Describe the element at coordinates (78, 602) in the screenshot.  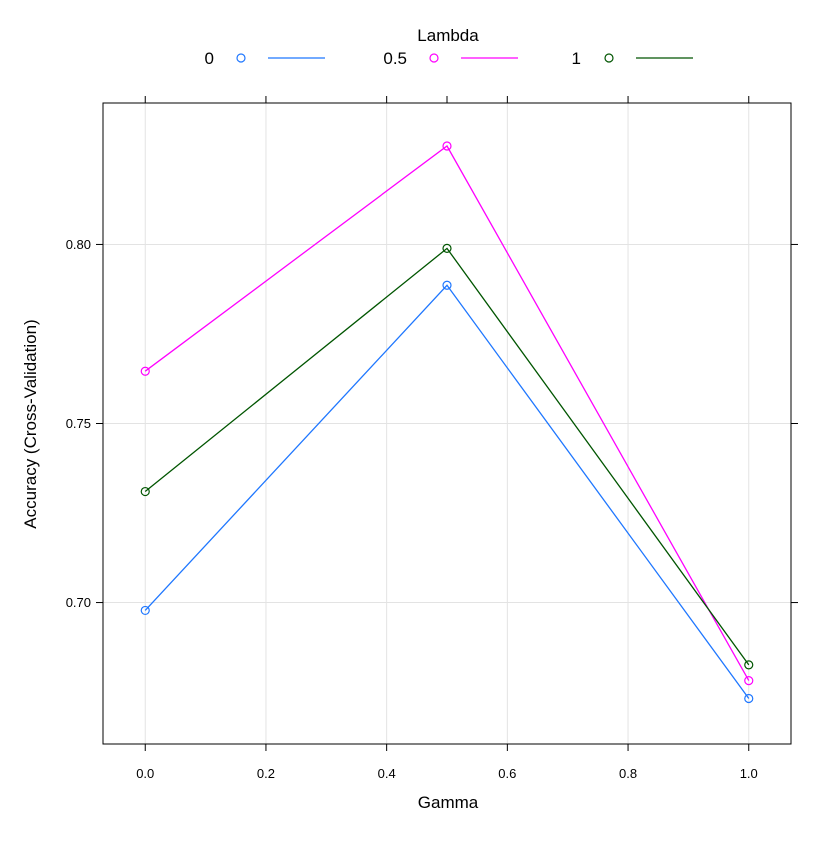
I see `y-tick-label: 0.70` at that location.